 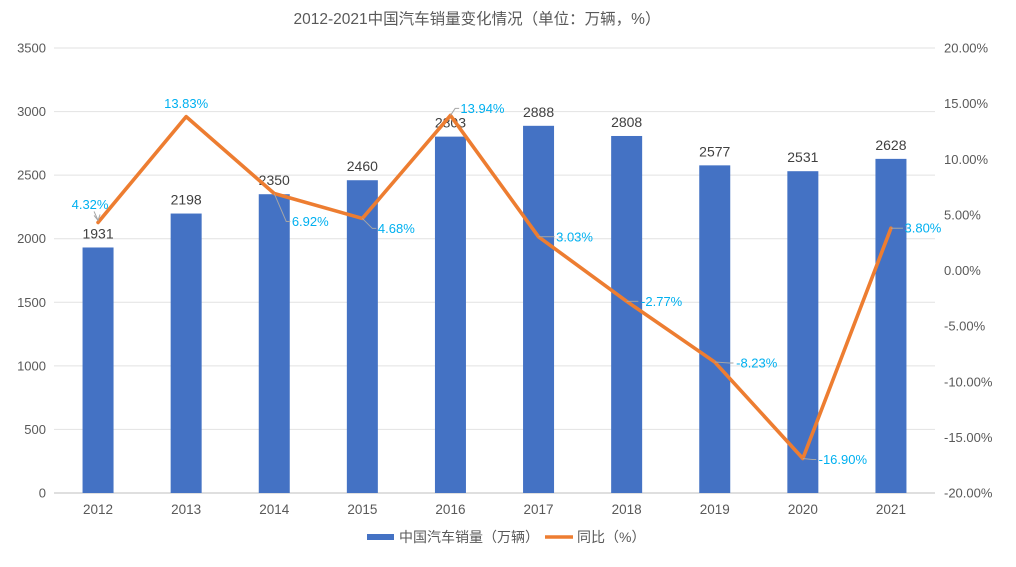 What do you see at coordinates (966, 103) in the screenshot?
I see `right-axis-tick: 15.00%` at bounding box center [966, 103].